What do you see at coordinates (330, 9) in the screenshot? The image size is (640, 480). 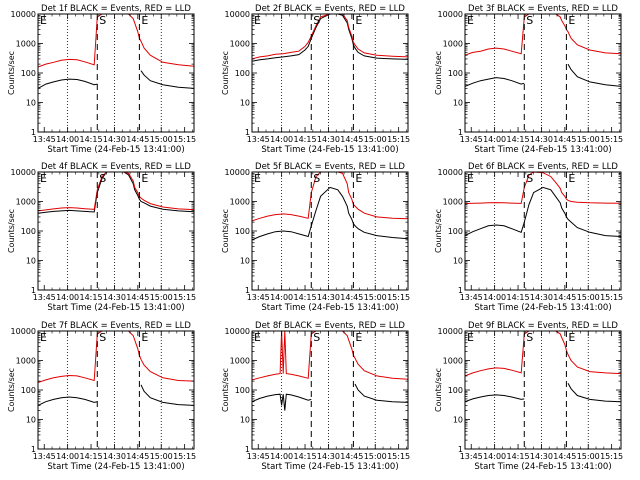 I see `panel-title: Det 2f BLACK = Events, RED = LLD` at bounding box center [330, 9].